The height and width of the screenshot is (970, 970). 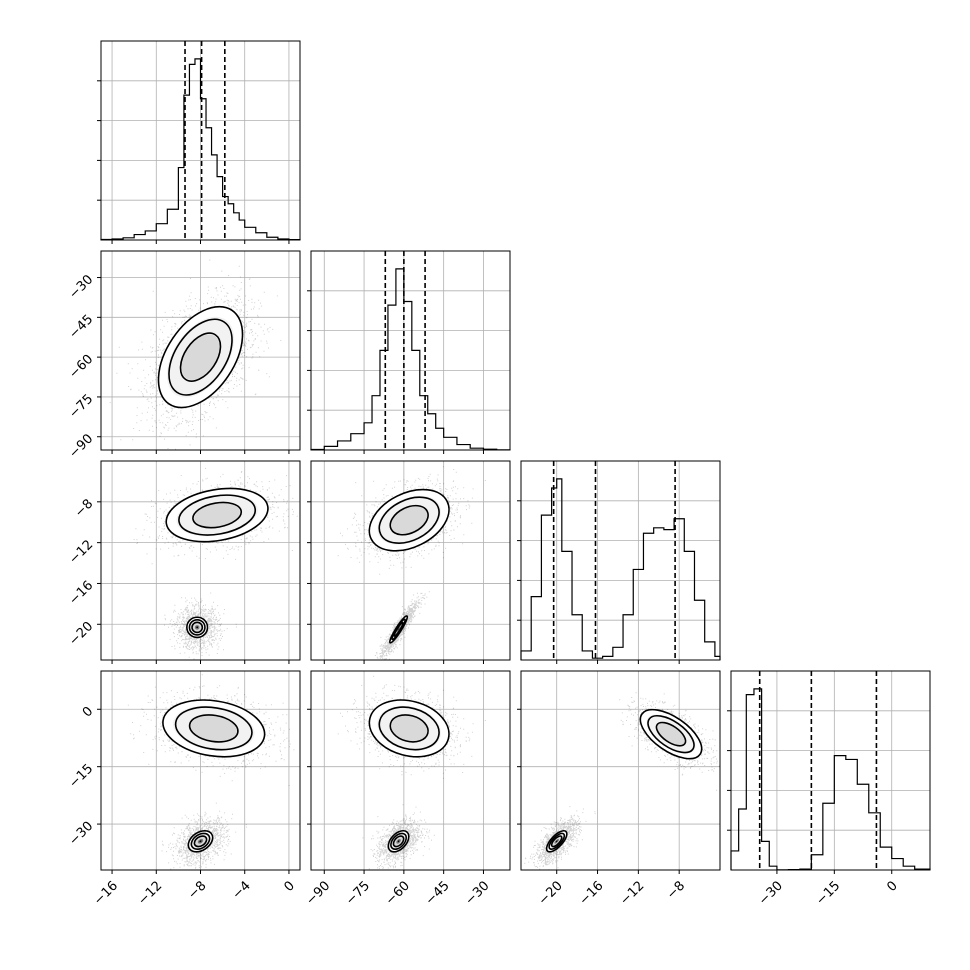 I want to click on hist-panel-3-border, so click(x=620, y=560).